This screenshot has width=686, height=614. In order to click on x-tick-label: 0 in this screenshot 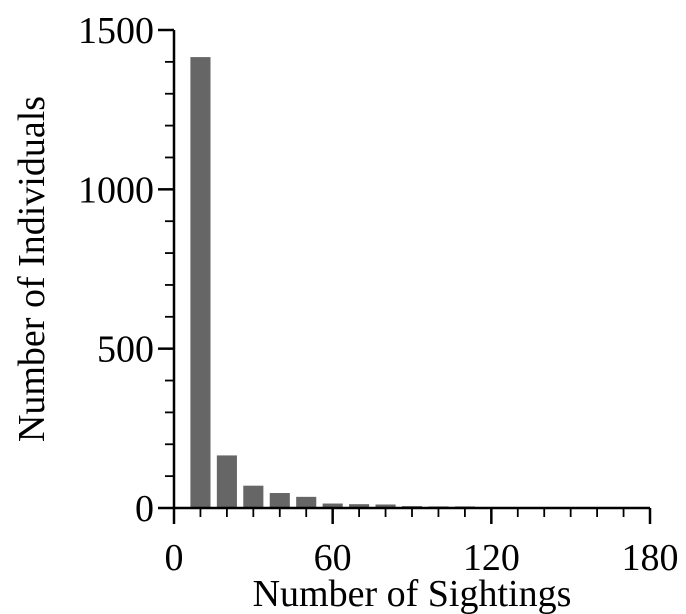, I will do `click(174, 558)`.